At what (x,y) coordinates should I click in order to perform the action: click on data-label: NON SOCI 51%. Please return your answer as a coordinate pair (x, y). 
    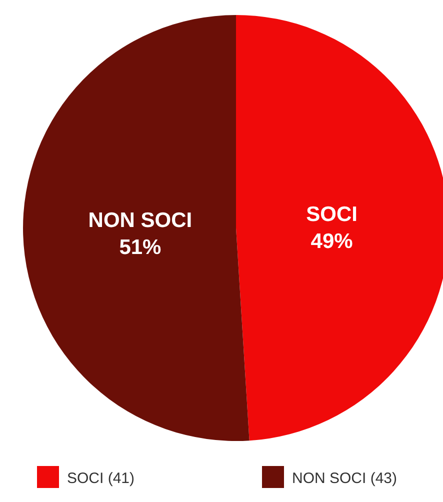
    Looking at the image, I should click on (140, 234).